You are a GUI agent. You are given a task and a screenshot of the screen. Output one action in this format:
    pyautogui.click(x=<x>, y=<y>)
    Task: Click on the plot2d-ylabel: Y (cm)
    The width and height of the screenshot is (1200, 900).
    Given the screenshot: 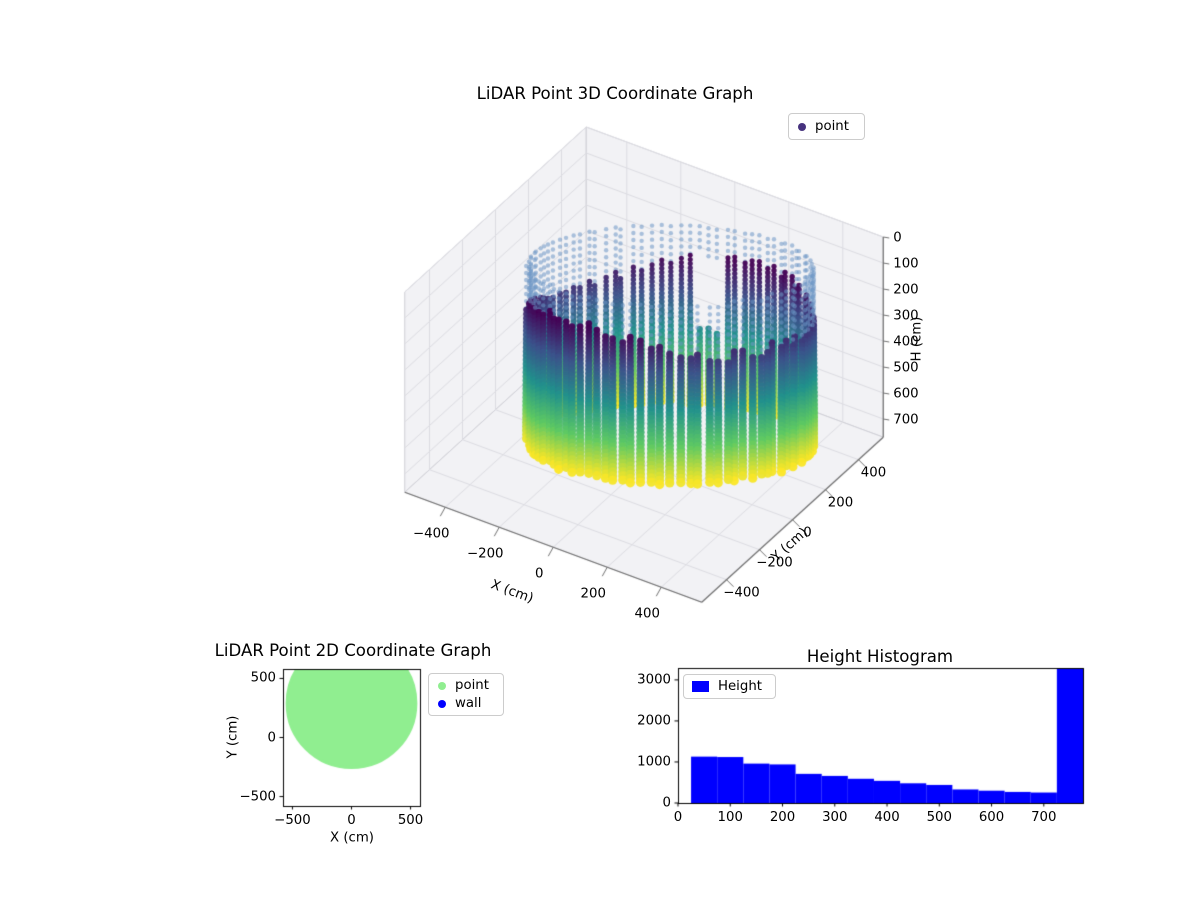 What is the action you would take?
    pyautogui.click(x=233, y=737)
    